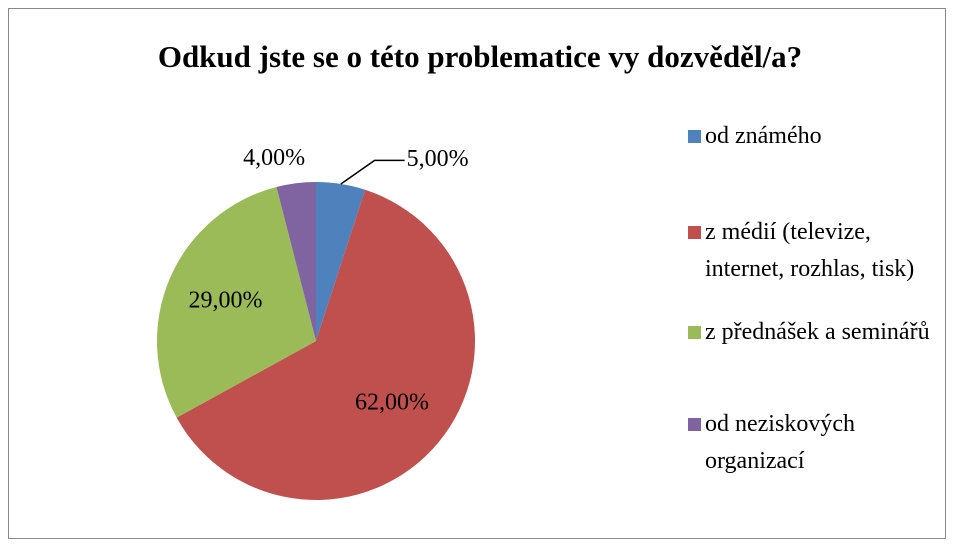 This screenshot has height=549, width=956. Describe the element at coordinates (780, 442) in the screenshot. I see `legend-label: od neziskových organizací` at that location.